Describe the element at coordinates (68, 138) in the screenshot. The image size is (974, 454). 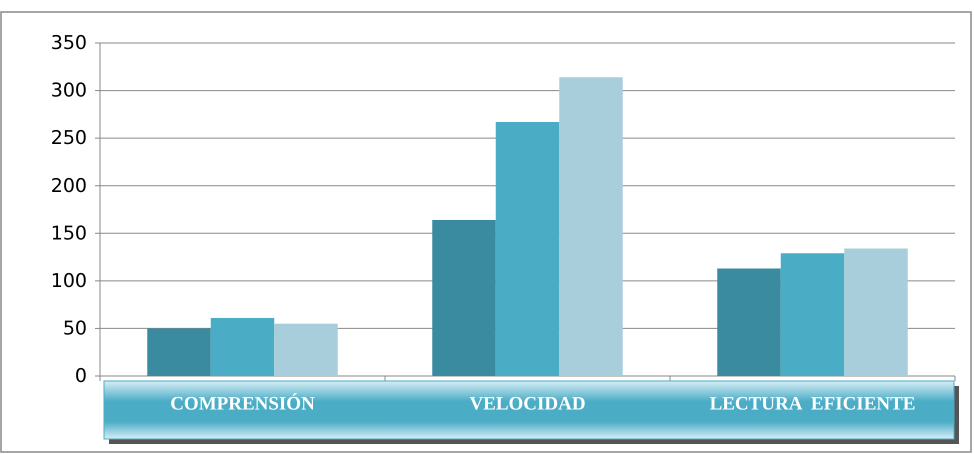
I see `y-tick-label: 250` at that location.